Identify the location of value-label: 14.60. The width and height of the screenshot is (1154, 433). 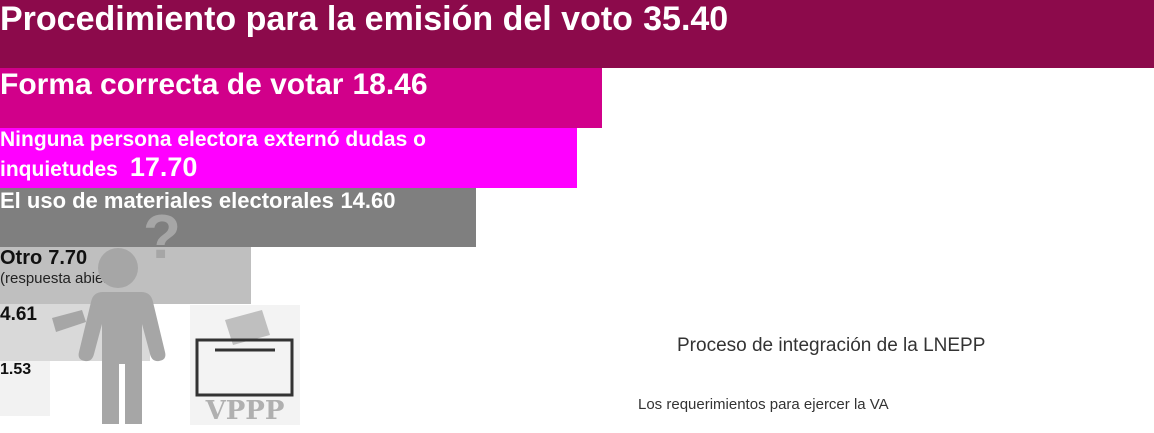
(368, 200).